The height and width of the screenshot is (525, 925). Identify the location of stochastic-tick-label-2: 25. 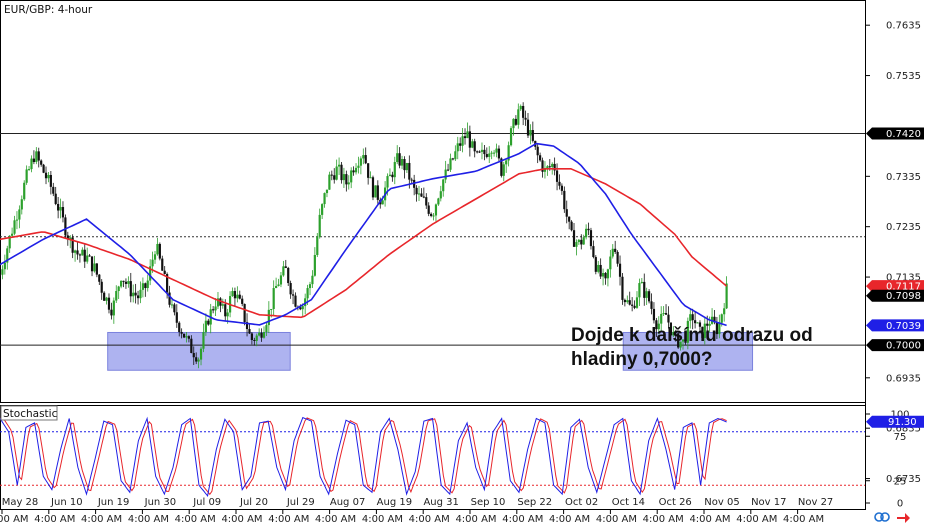
(900, 481).